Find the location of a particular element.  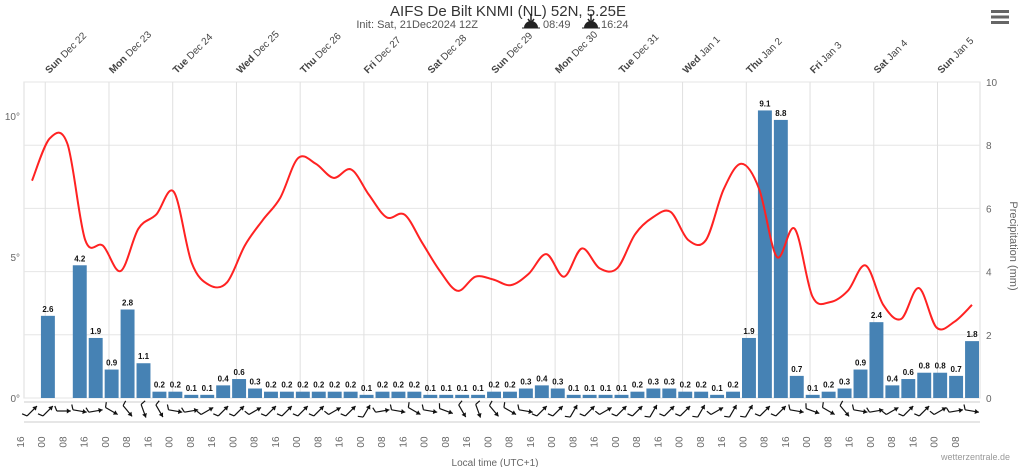

sunrise-time: 08:49 is located at coordinates (557, 25).